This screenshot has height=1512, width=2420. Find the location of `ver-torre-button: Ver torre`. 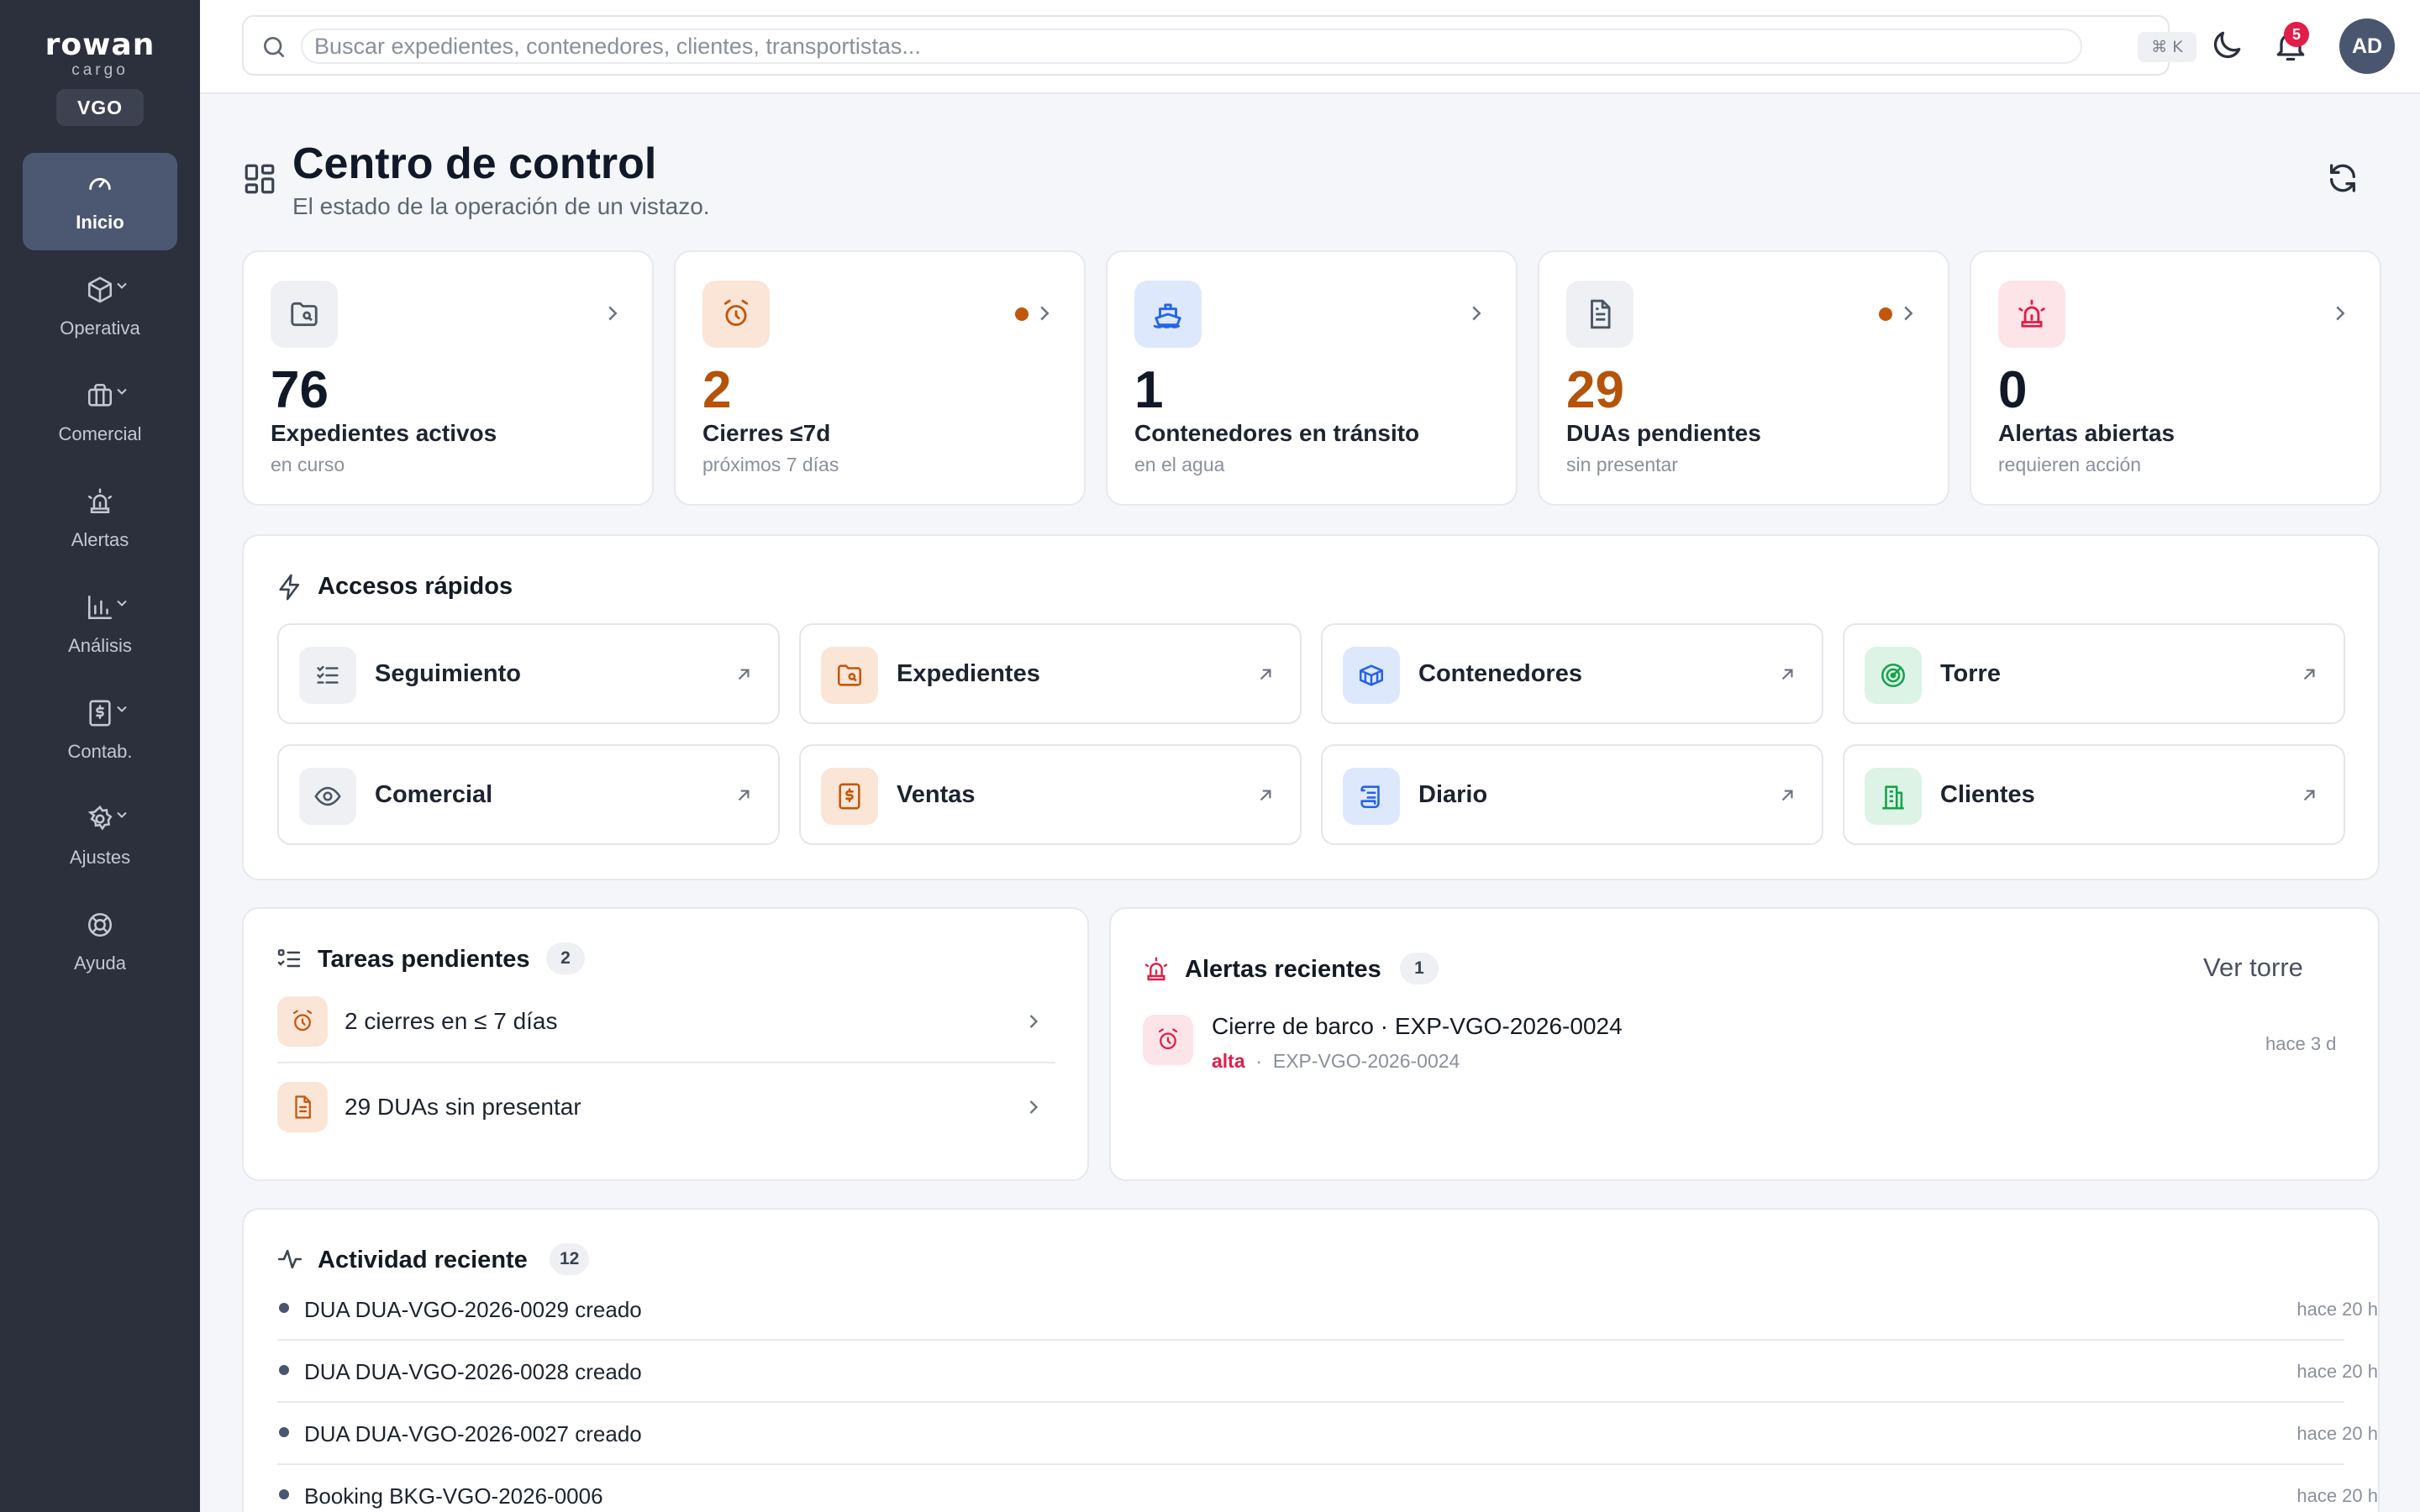

ver-torre-button: Ver torre is located at coordinates (2253, 967).